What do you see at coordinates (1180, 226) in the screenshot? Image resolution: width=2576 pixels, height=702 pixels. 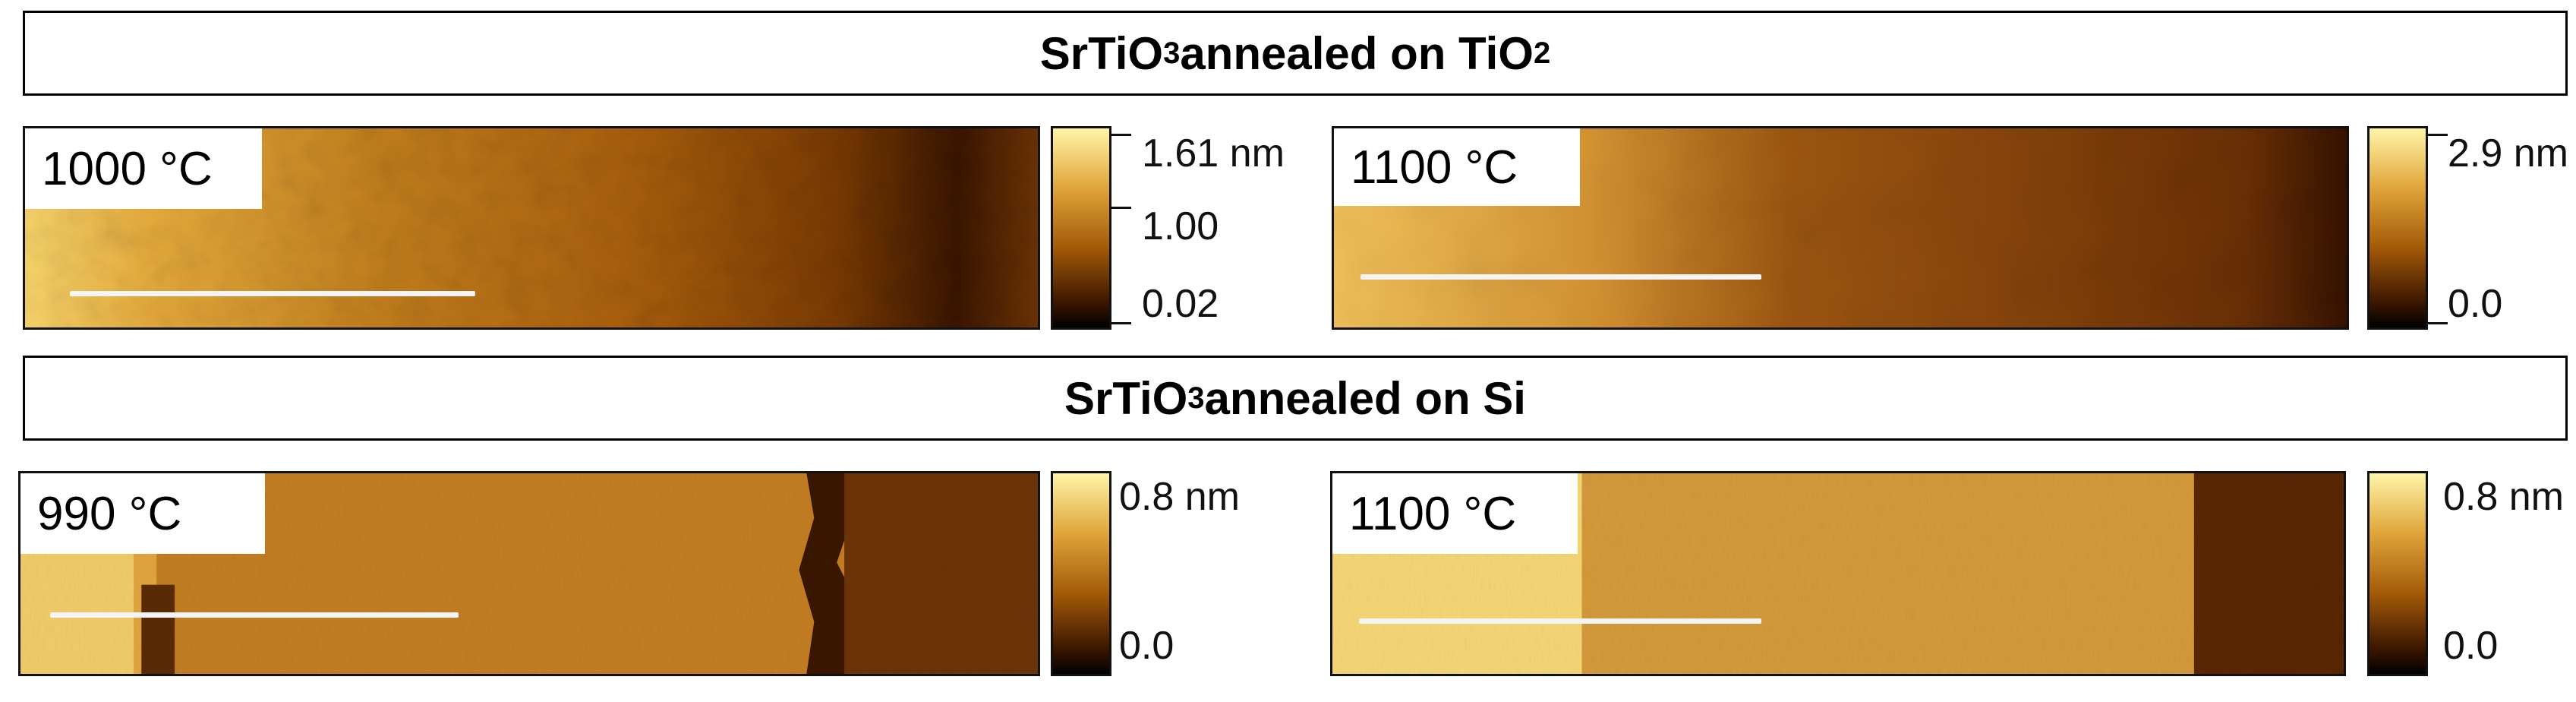 I see `colorbar-mid-label: 1.00` at bounding box center [1180, 226].